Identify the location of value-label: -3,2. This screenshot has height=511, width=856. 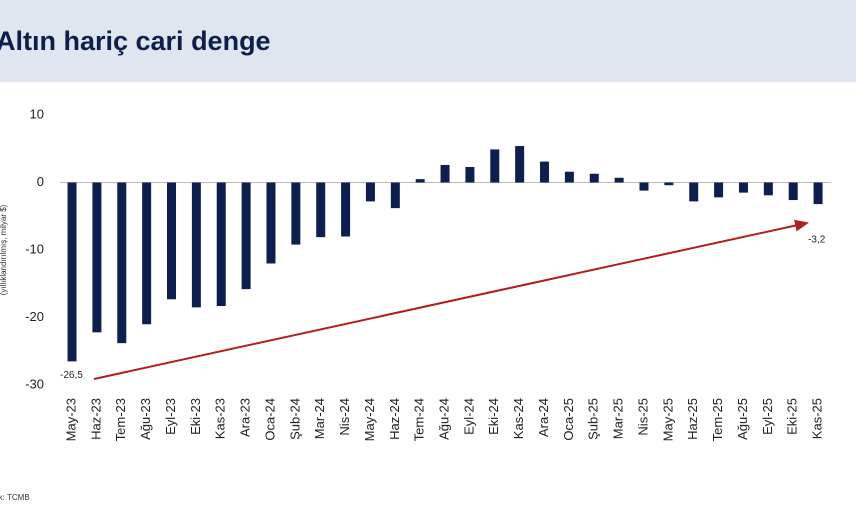
(817, 240).